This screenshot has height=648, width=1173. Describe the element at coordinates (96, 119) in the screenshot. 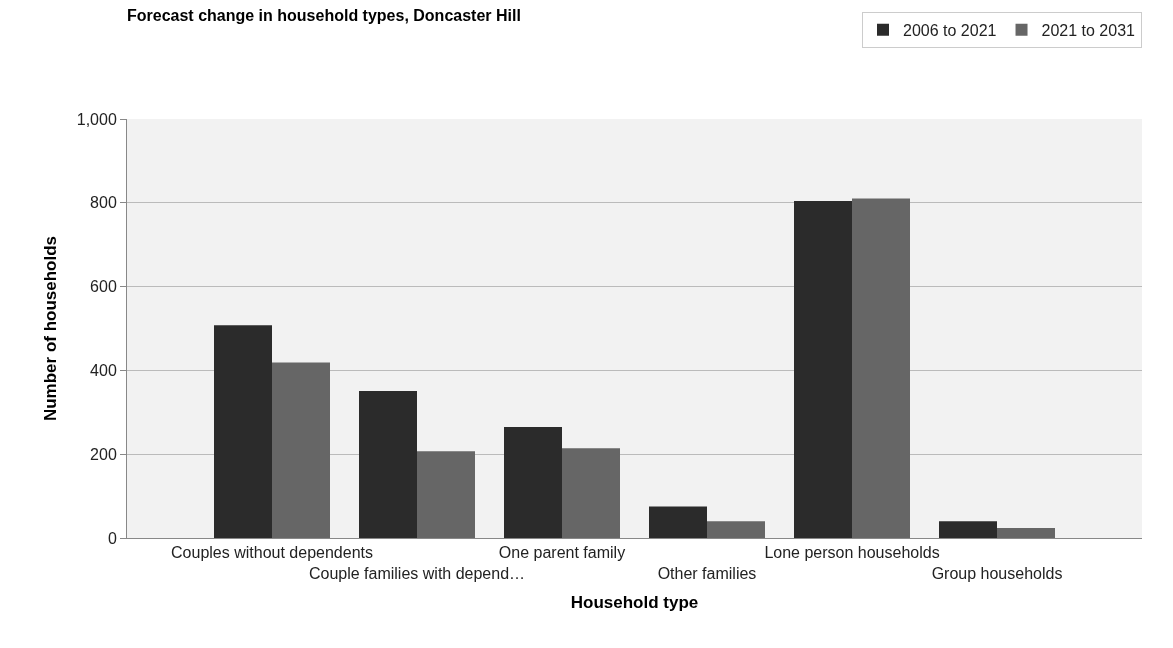

I see `y-tick-label: 1,000` at that location.